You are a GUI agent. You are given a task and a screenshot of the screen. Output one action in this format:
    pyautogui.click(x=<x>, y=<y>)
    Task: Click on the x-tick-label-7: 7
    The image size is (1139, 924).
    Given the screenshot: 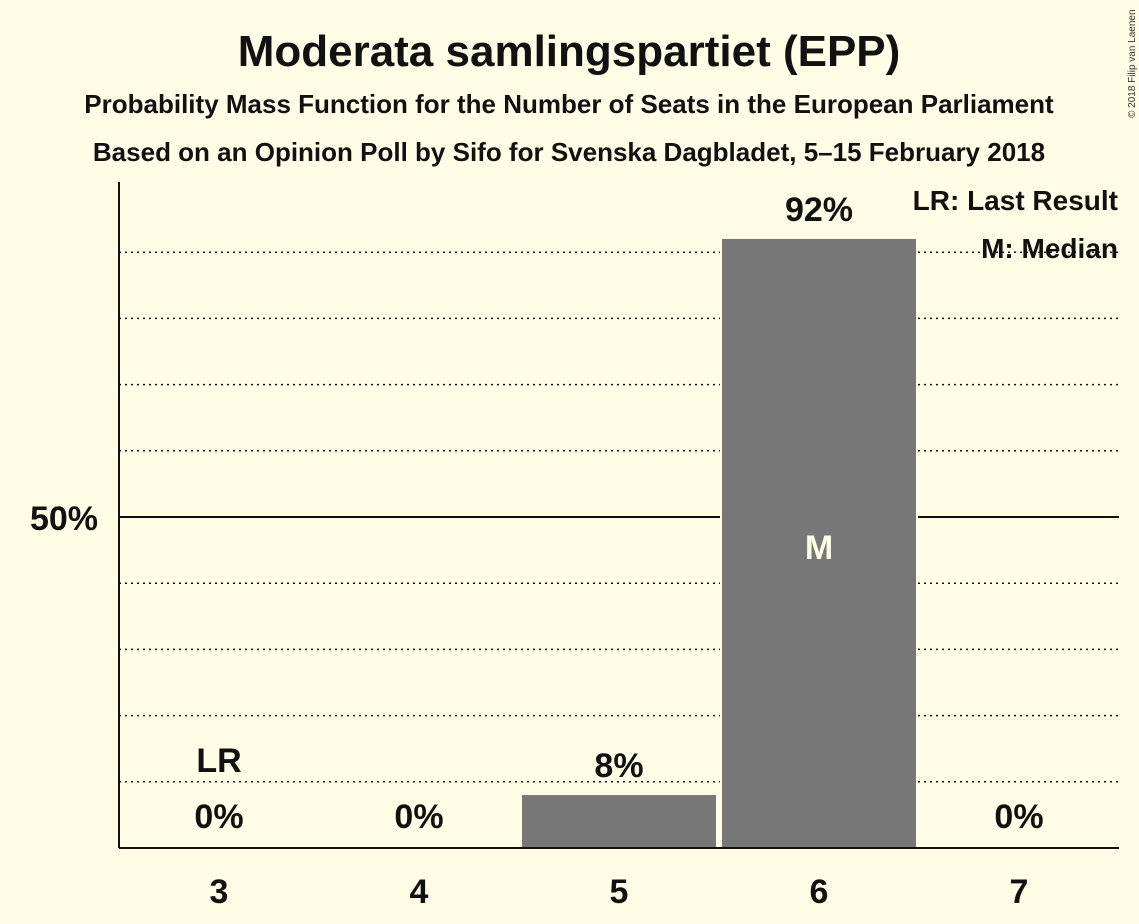 What is the action you would take?
    pyautogui.click(x=1019, y=892)
    